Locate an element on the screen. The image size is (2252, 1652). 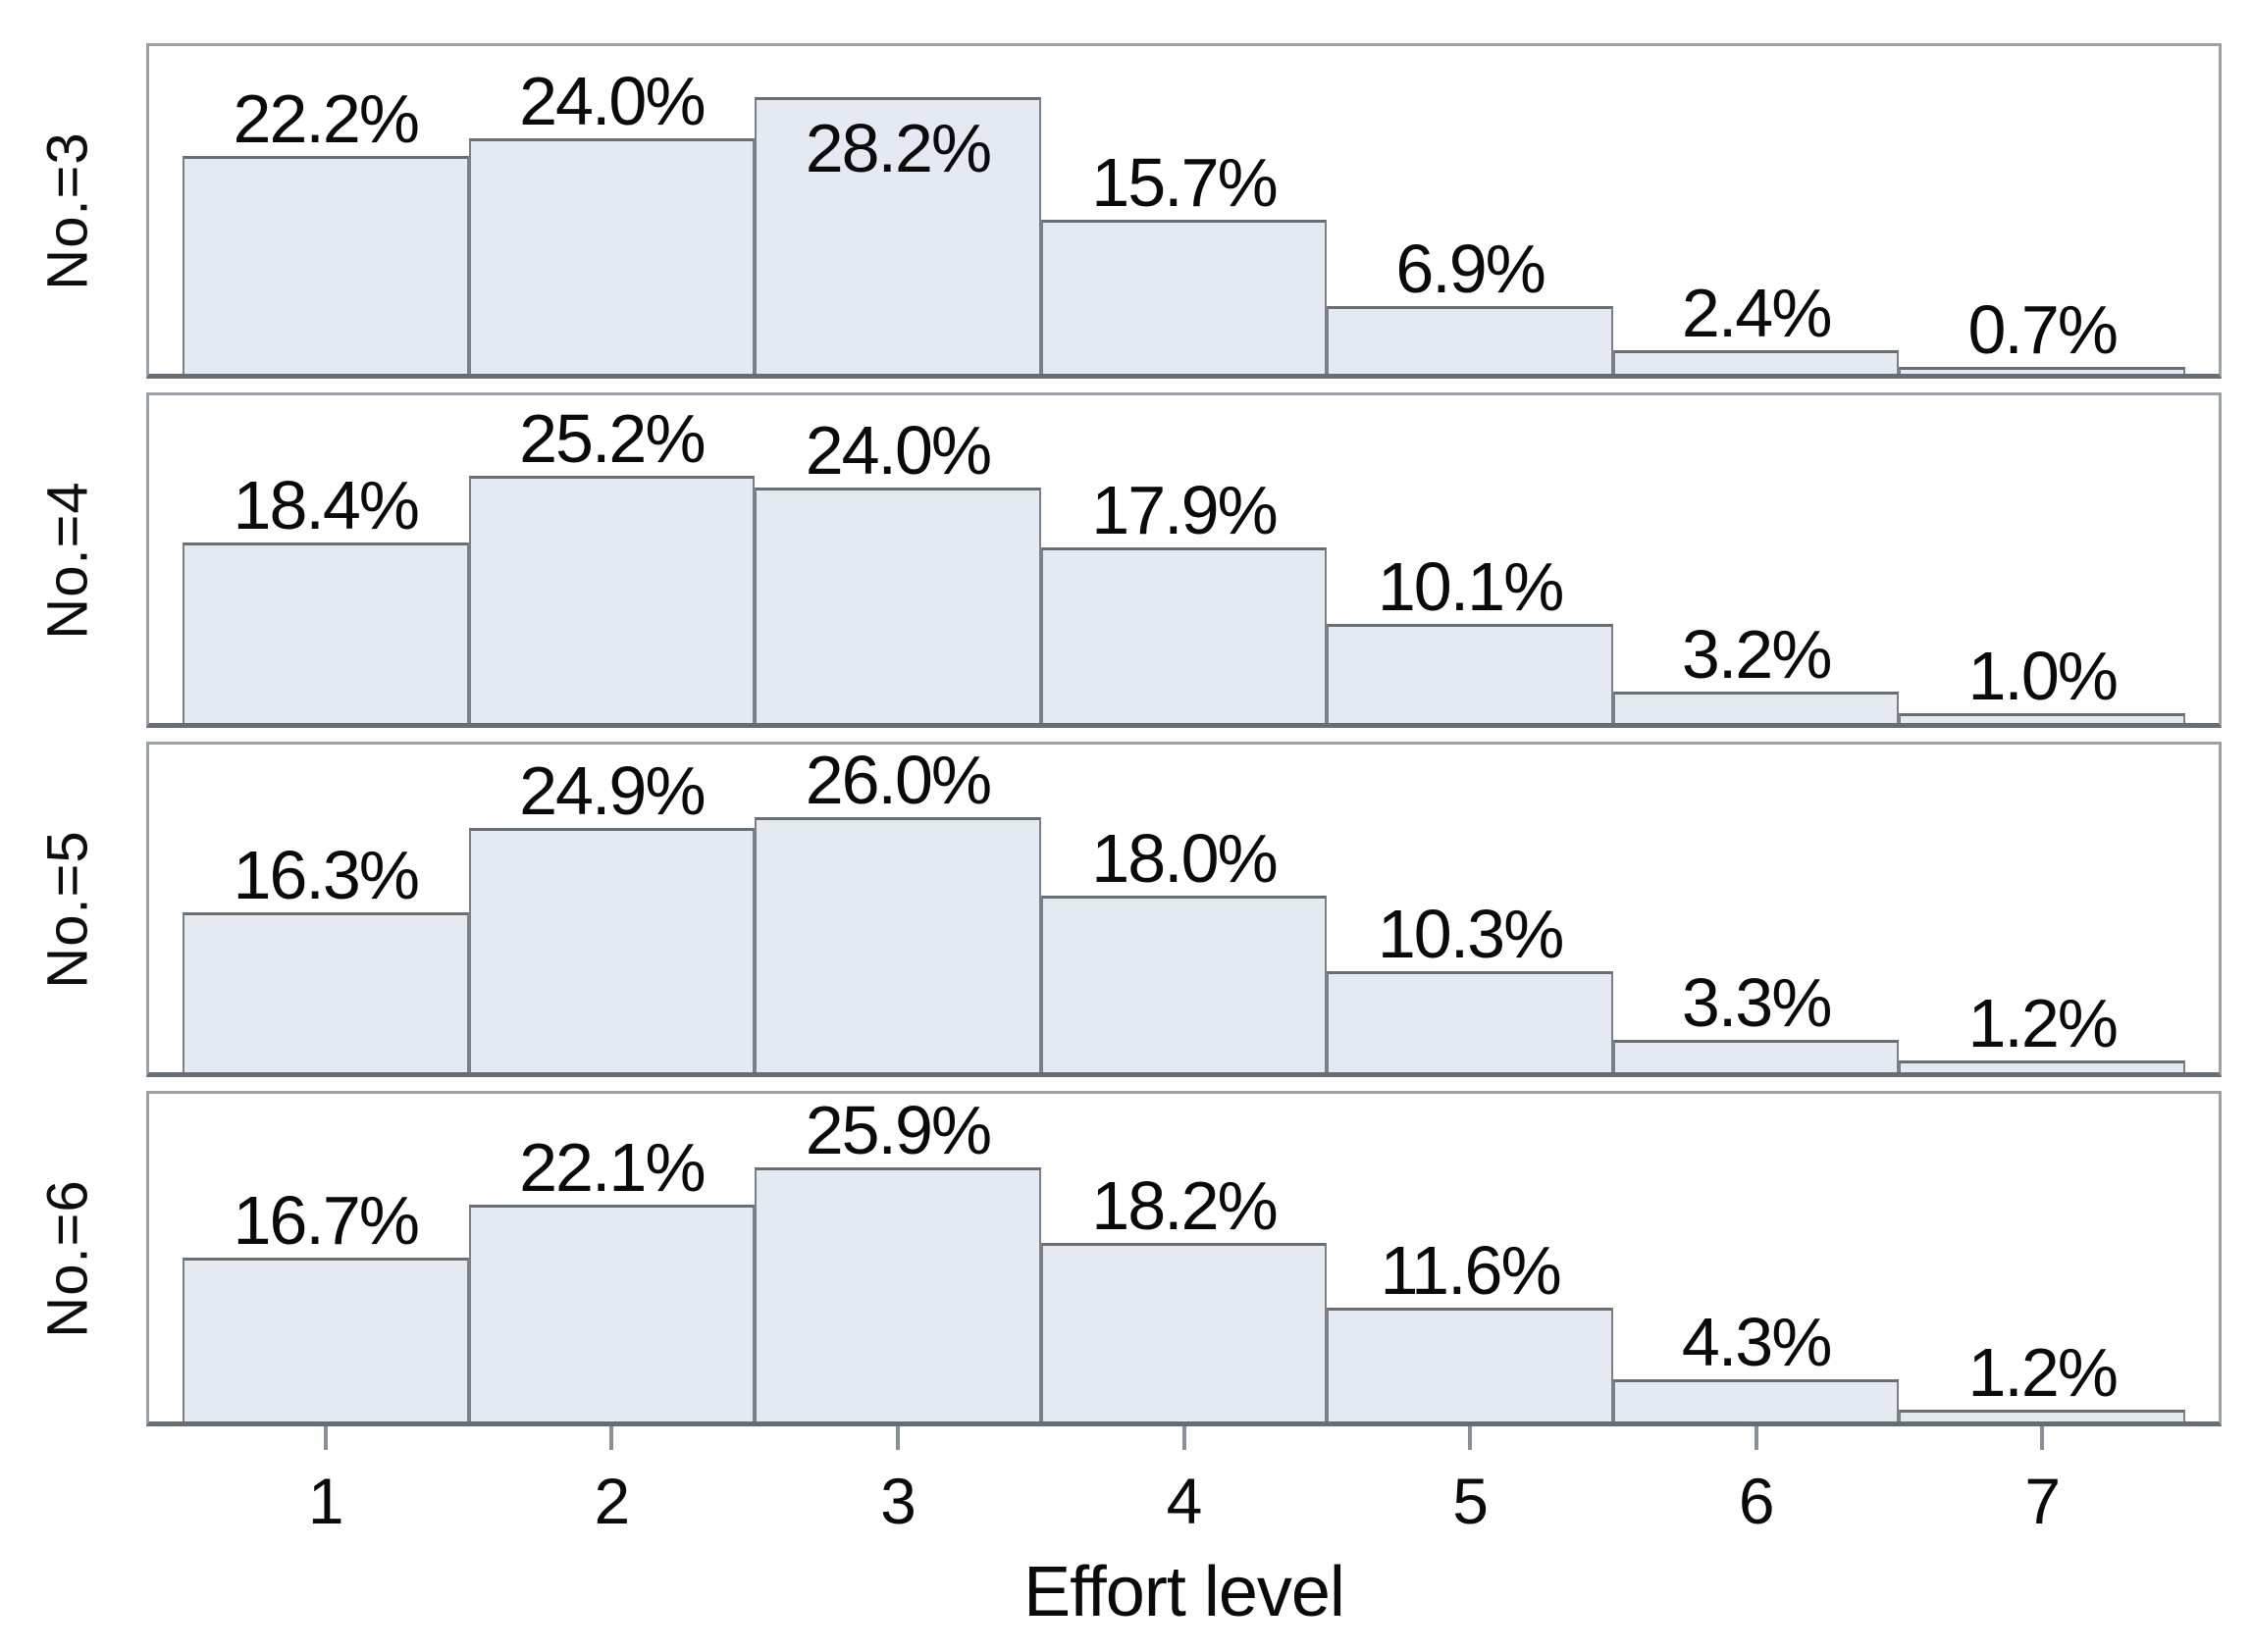
tick-cell: 4 is located at coordinates (1184, 1482).